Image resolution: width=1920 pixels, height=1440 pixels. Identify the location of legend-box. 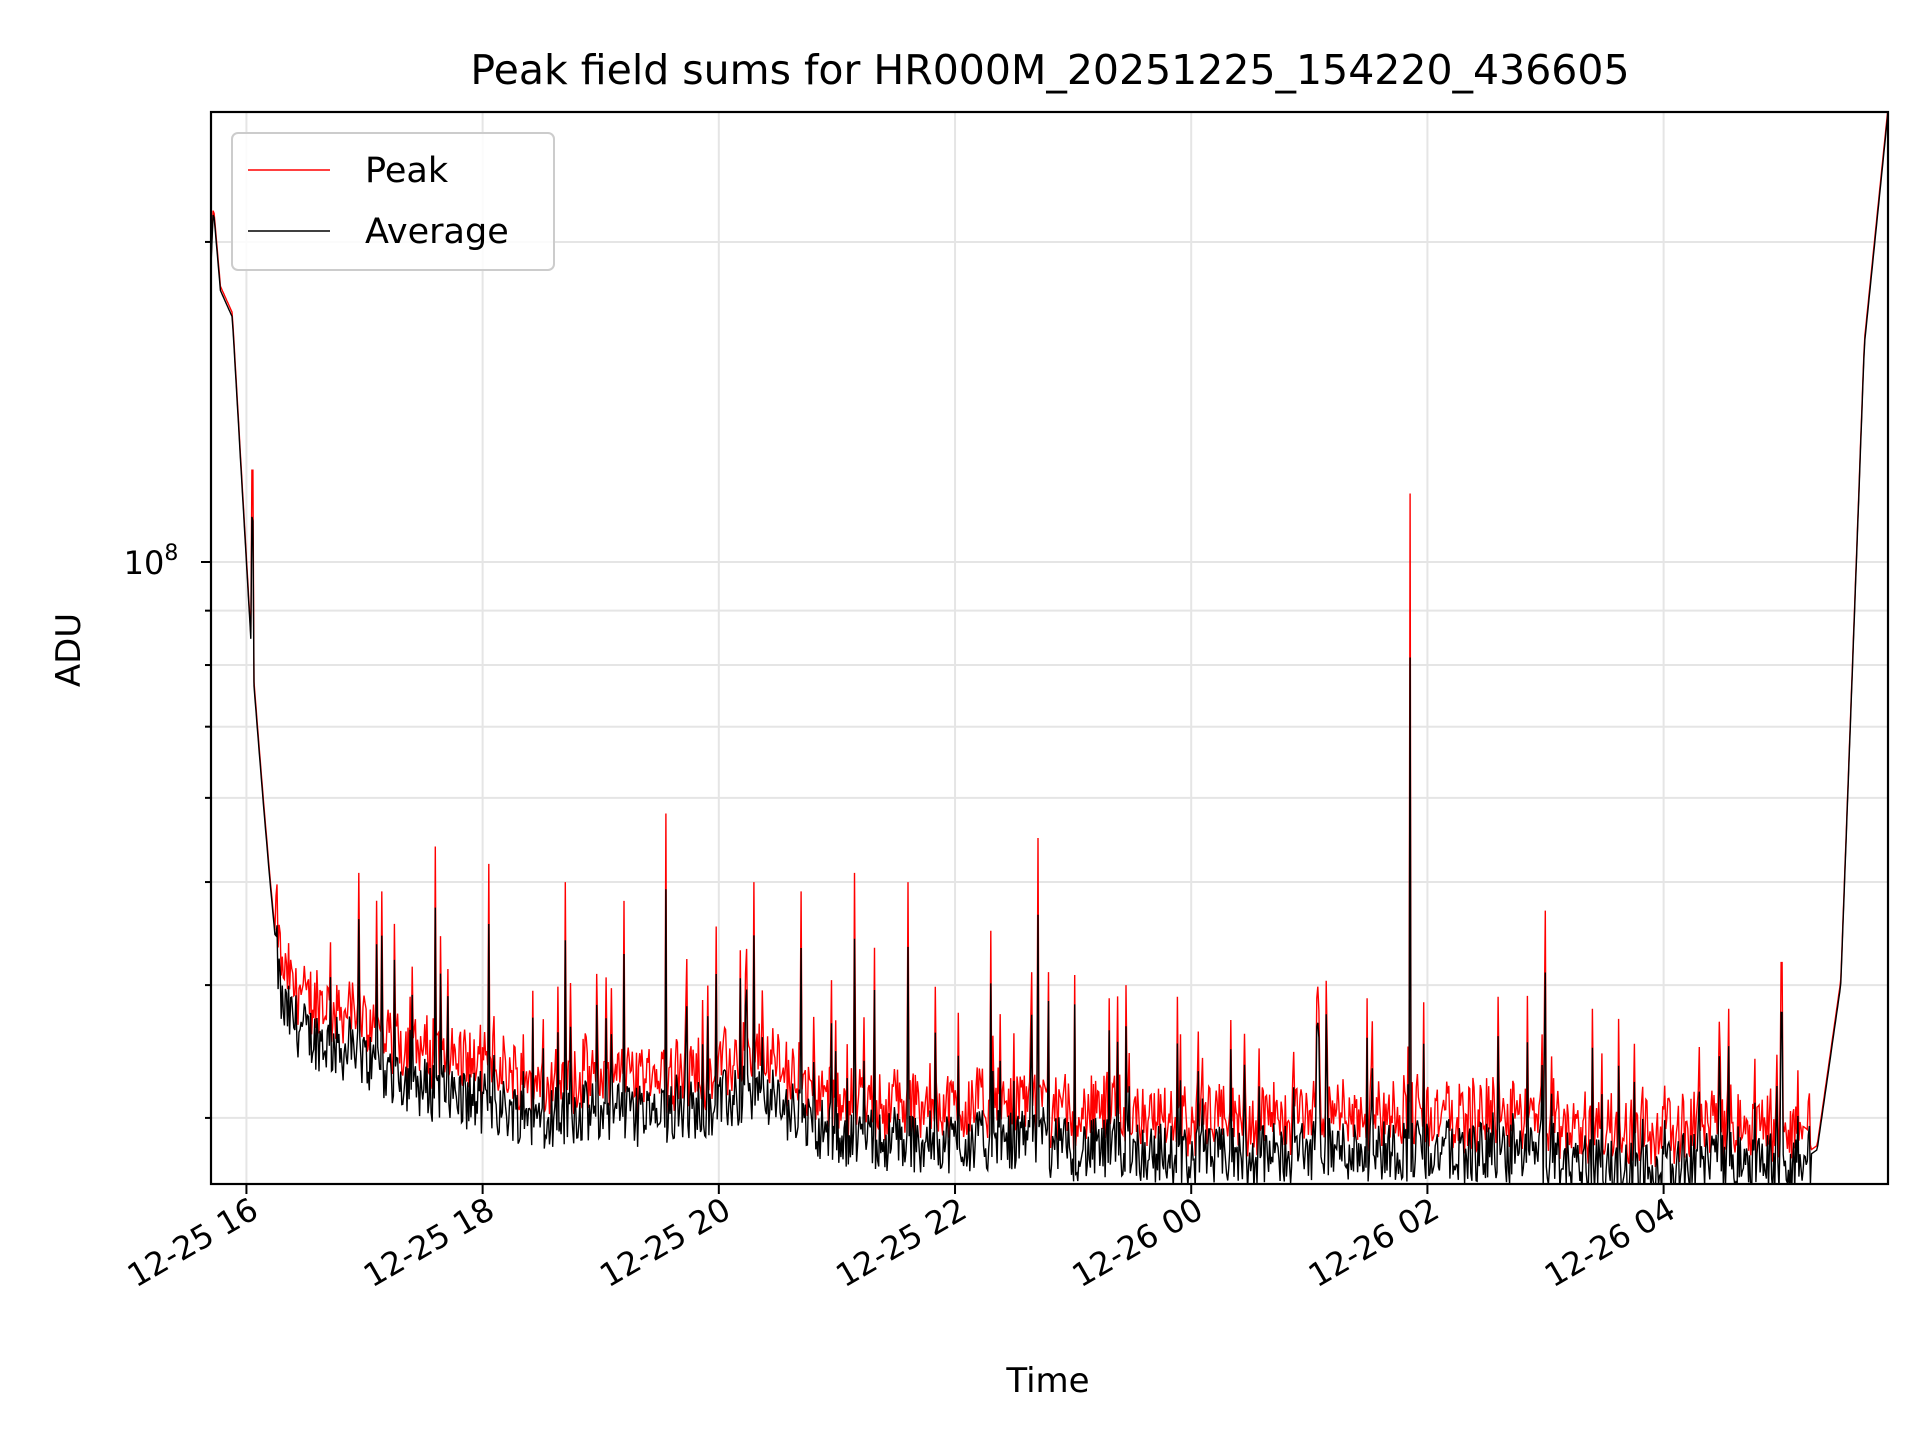
(393, 201).